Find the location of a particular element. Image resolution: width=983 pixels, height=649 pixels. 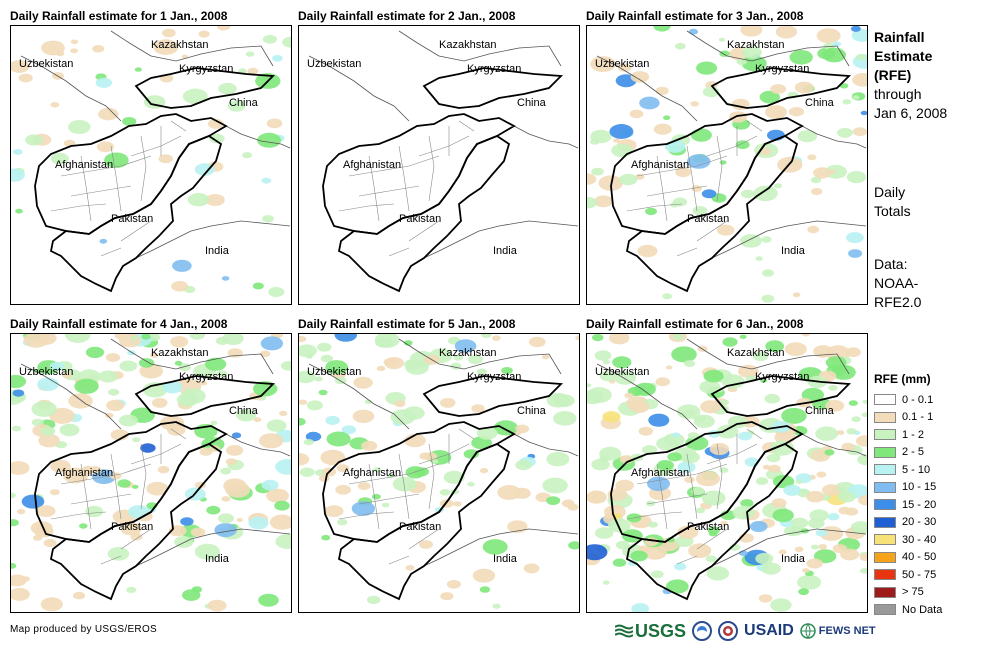

legend-item: 40 - 50 is located at coordinates (908, 558).